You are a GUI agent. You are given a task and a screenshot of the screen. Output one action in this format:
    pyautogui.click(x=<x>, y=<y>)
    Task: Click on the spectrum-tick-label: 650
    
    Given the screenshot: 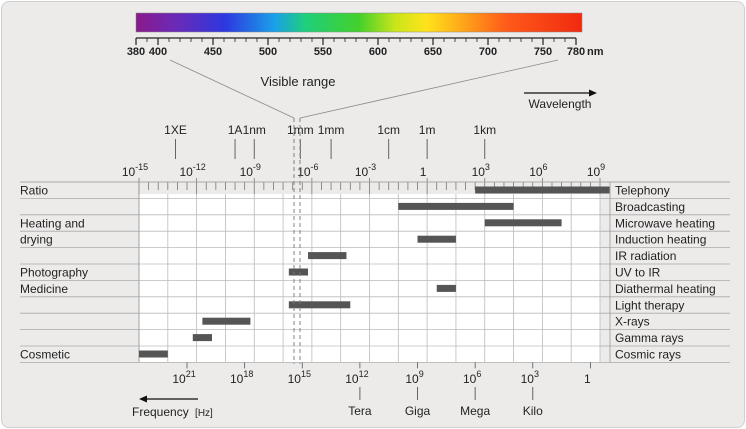 What is the action you would take?
    pyautogui.click(x=433, y=52)
    